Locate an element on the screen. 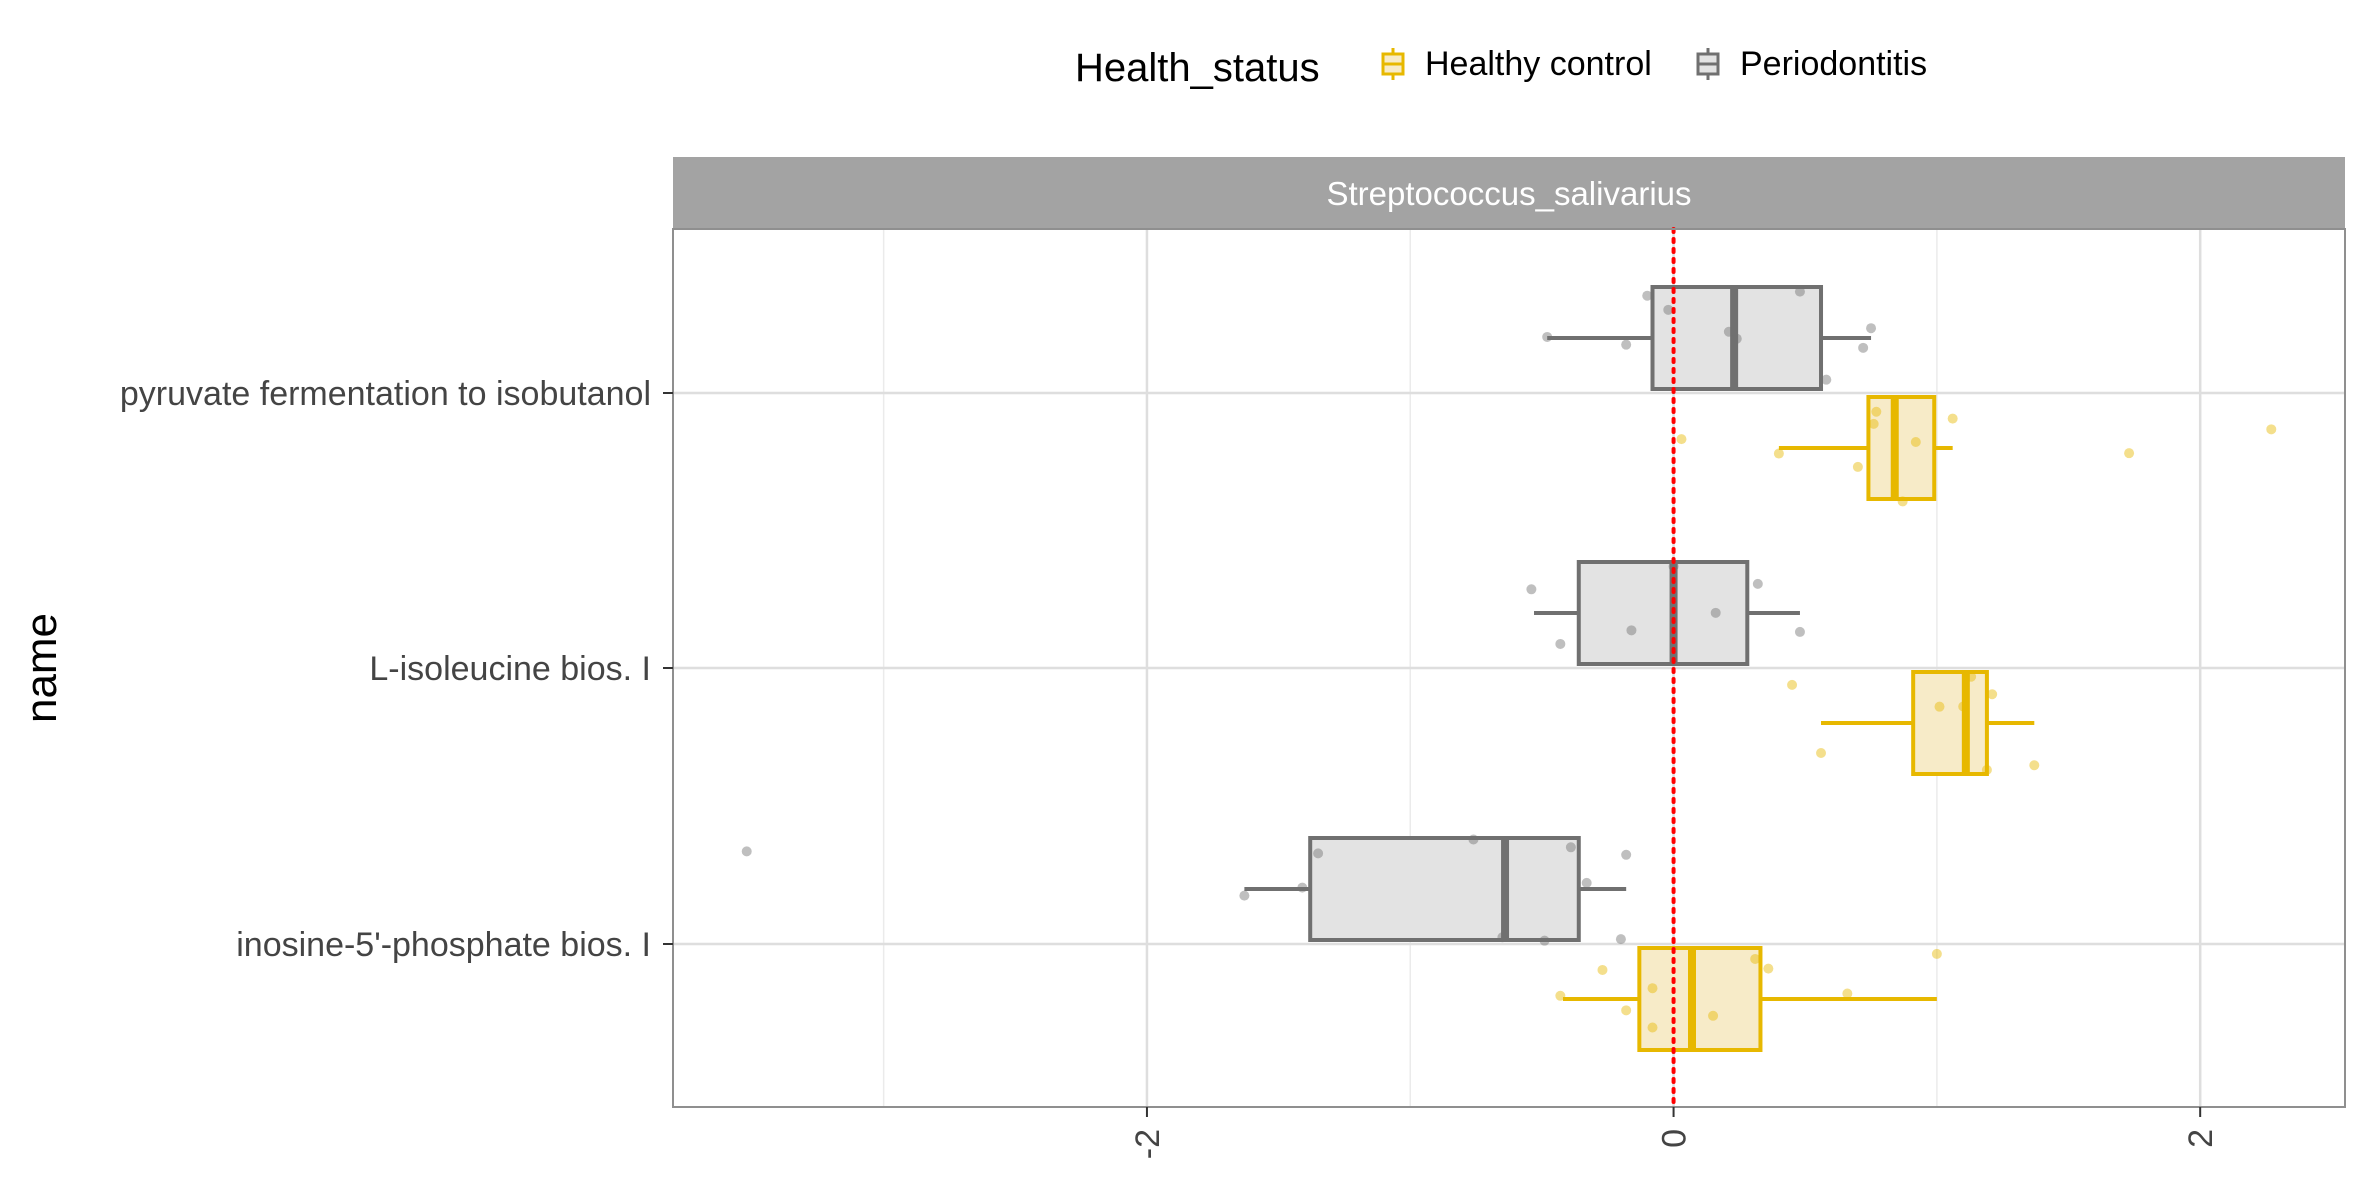 The width and height of the screenshot is (2362, 1181). box-healthy-control-inosine-5-phosphate-bios-i is located at coordinates (1749, 999).